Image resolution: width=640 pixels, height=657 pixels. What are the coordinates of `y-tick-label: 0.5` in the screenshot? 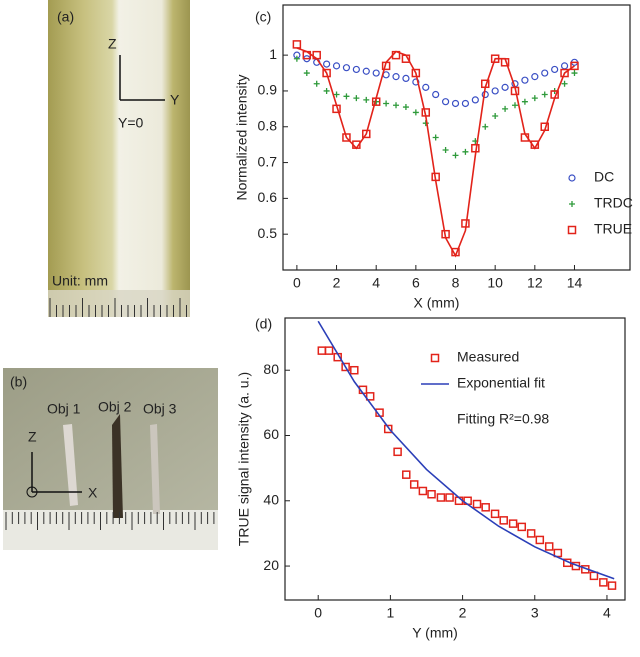 It's located at (268, 233).